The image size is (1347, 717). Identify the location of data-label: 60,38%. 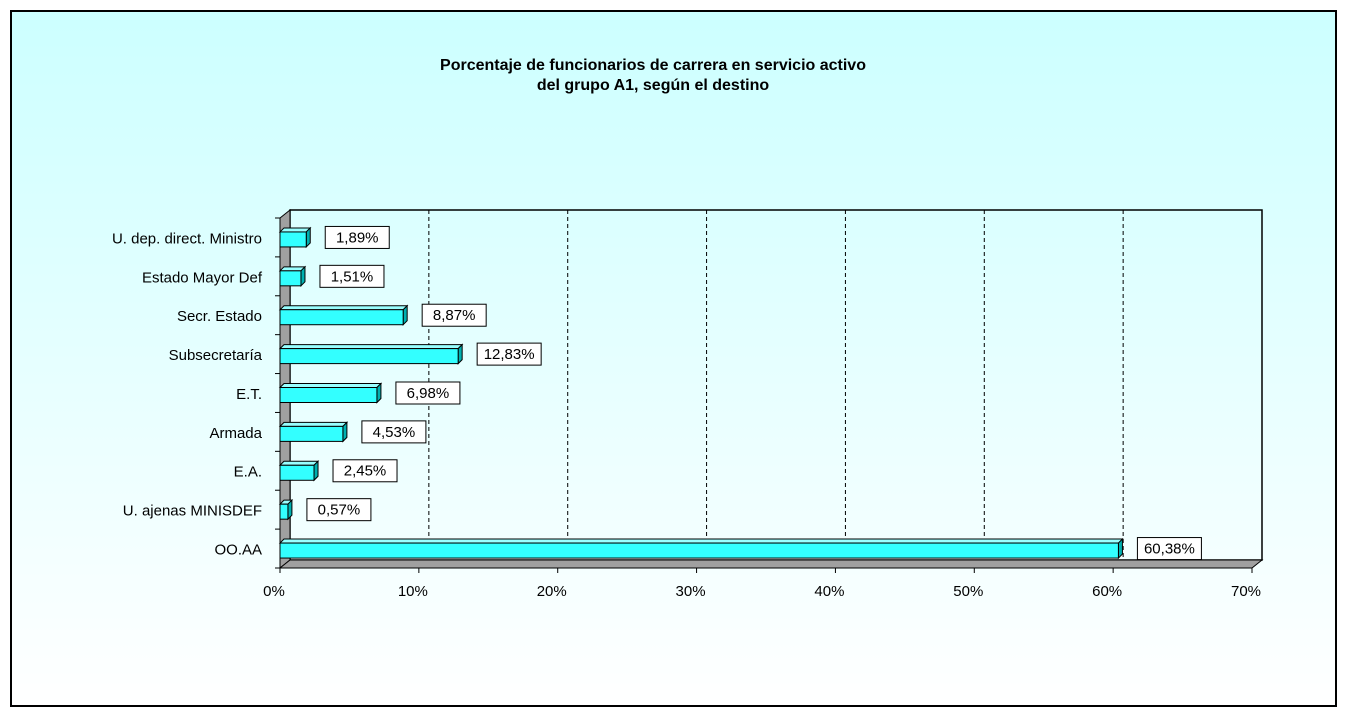
(1169, 549).